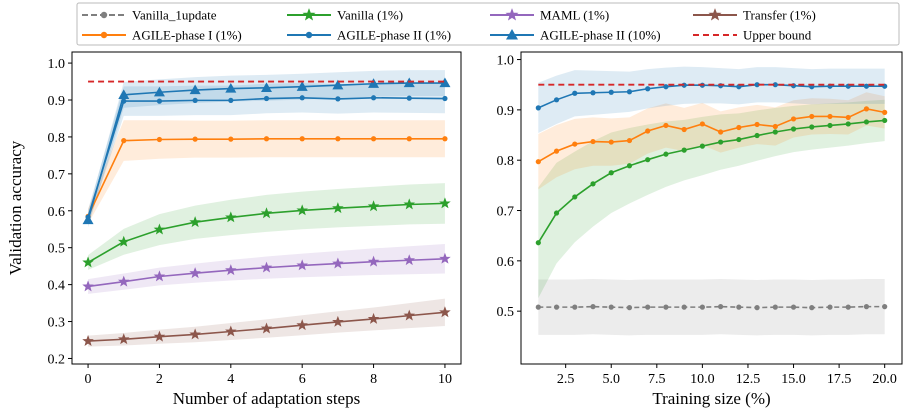 This screenshot has width=909, height=410. Describe the element at coordinates (57, 323) in the screenshot. I see `y-tick-label: 0.3` at that location.